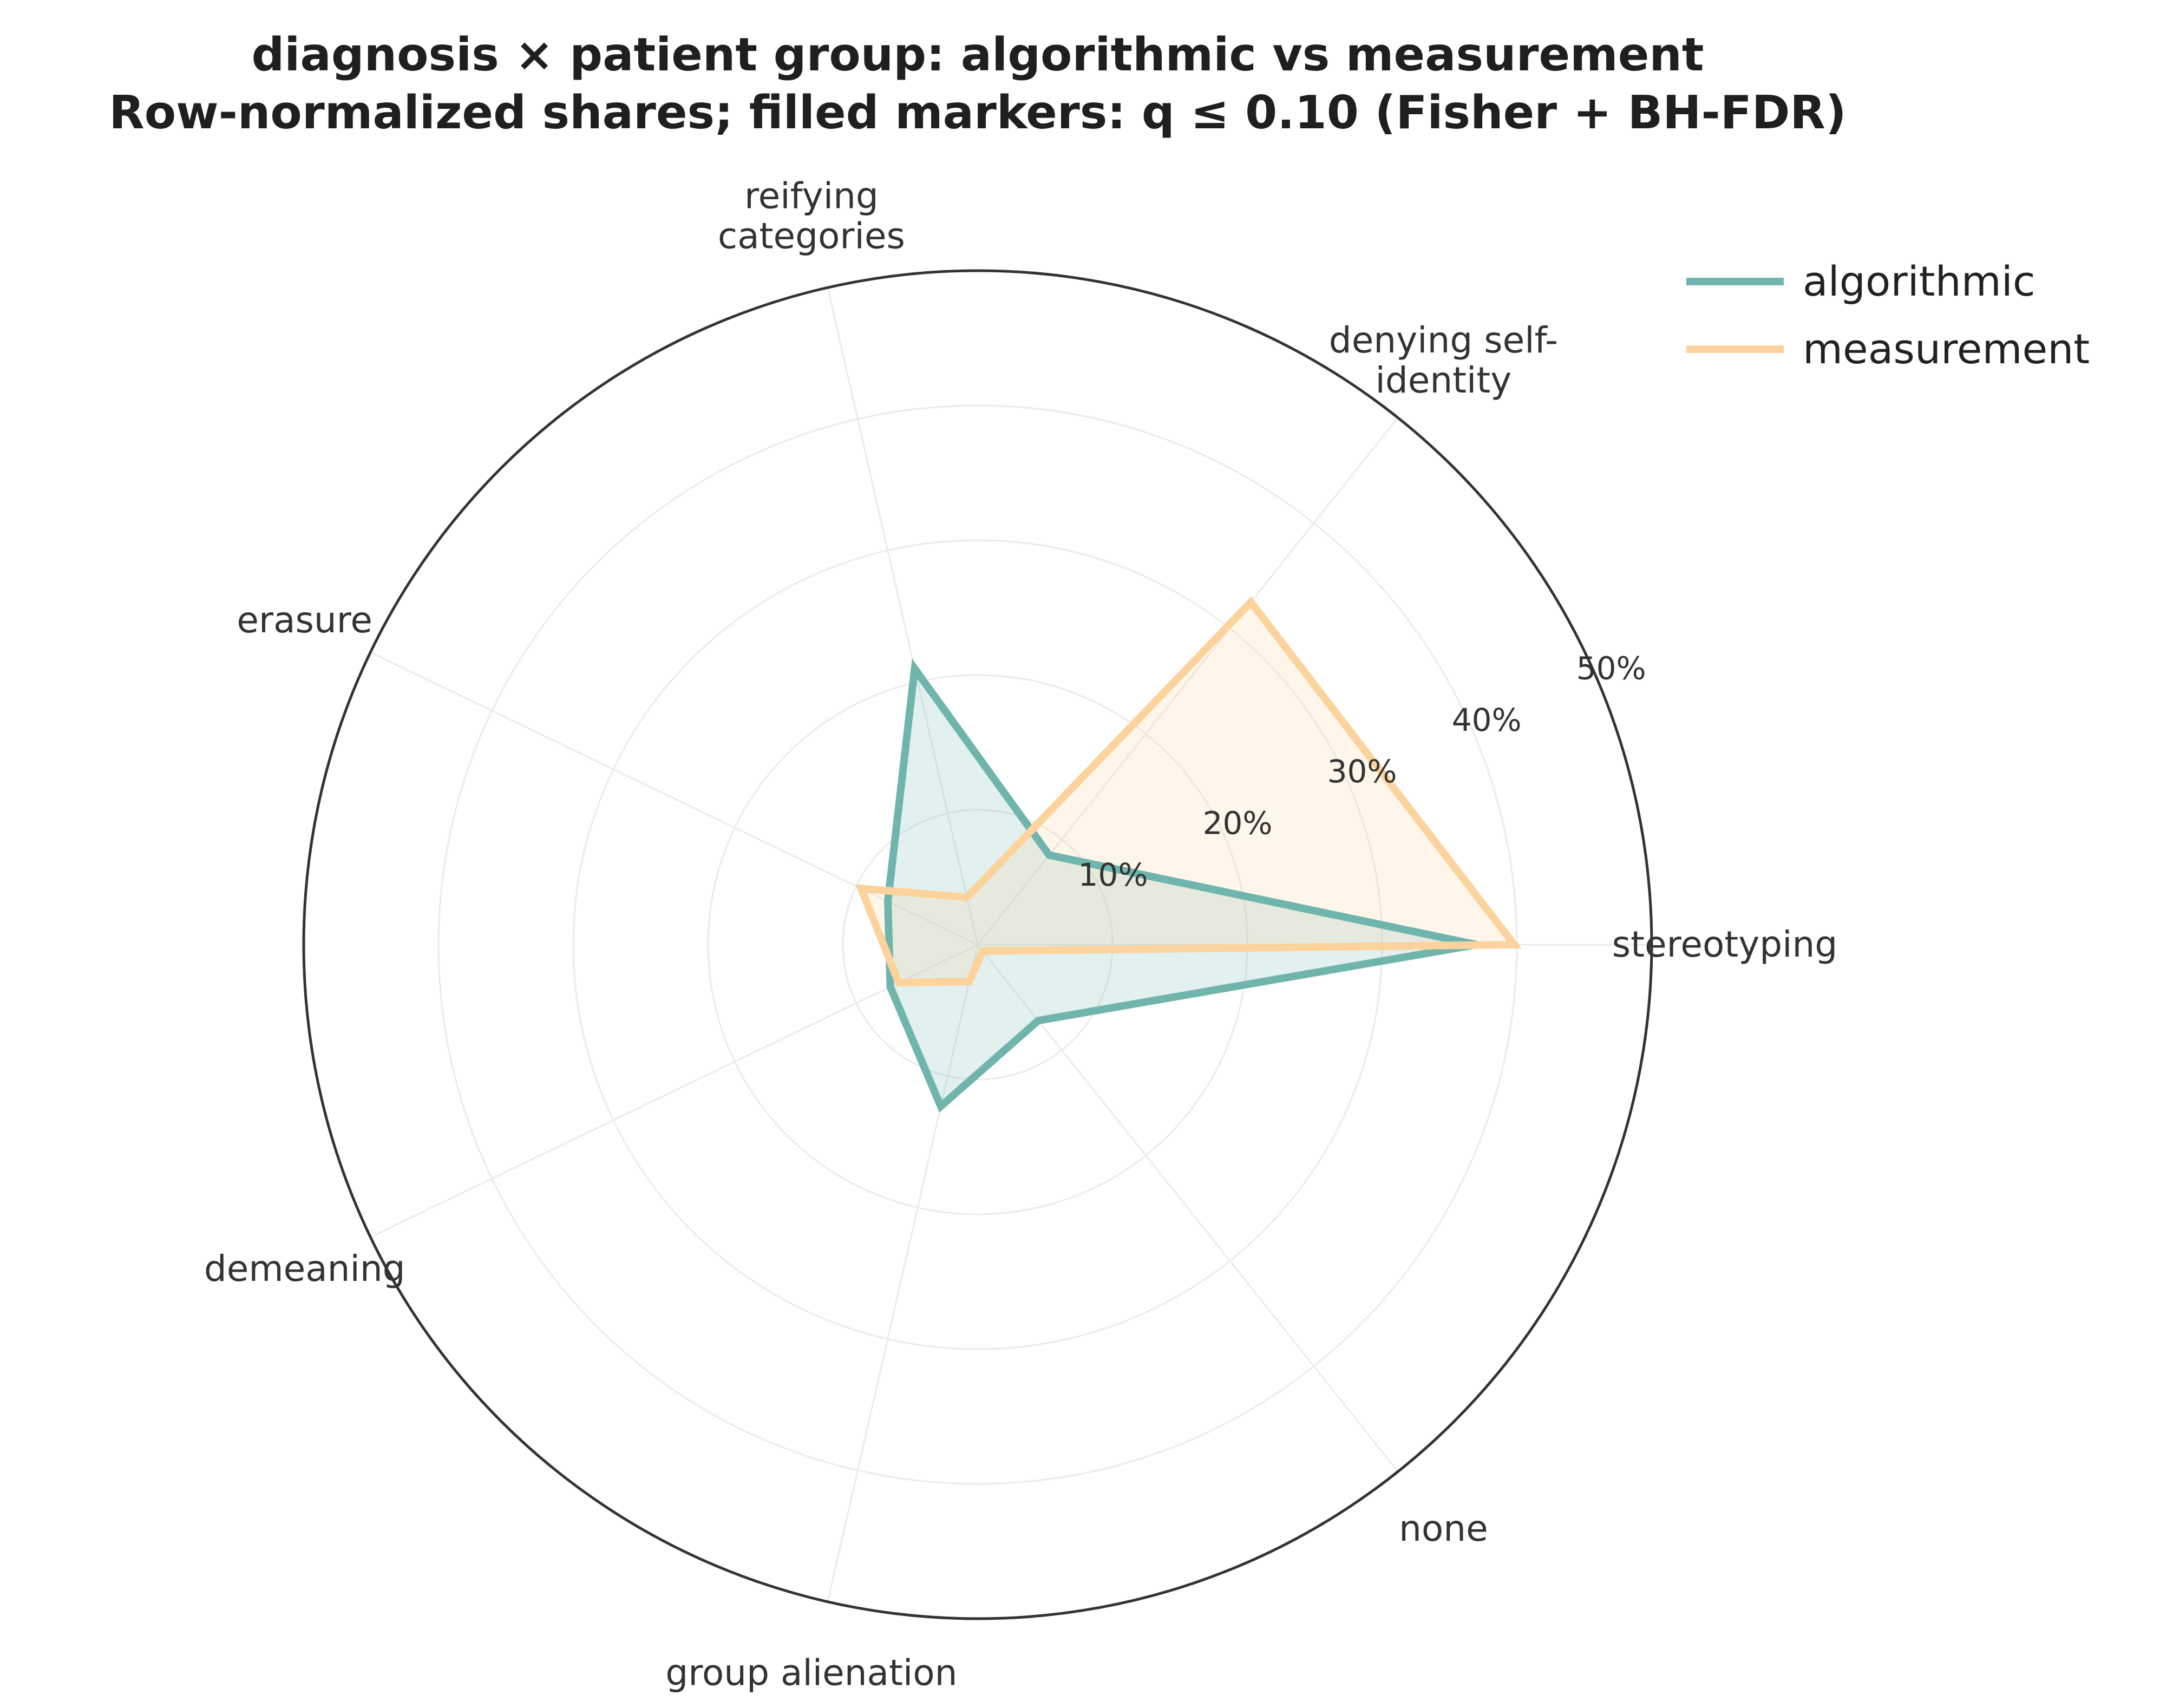  I want to click on axis-label-5-line-0: group alienation, so click(811, 1672).